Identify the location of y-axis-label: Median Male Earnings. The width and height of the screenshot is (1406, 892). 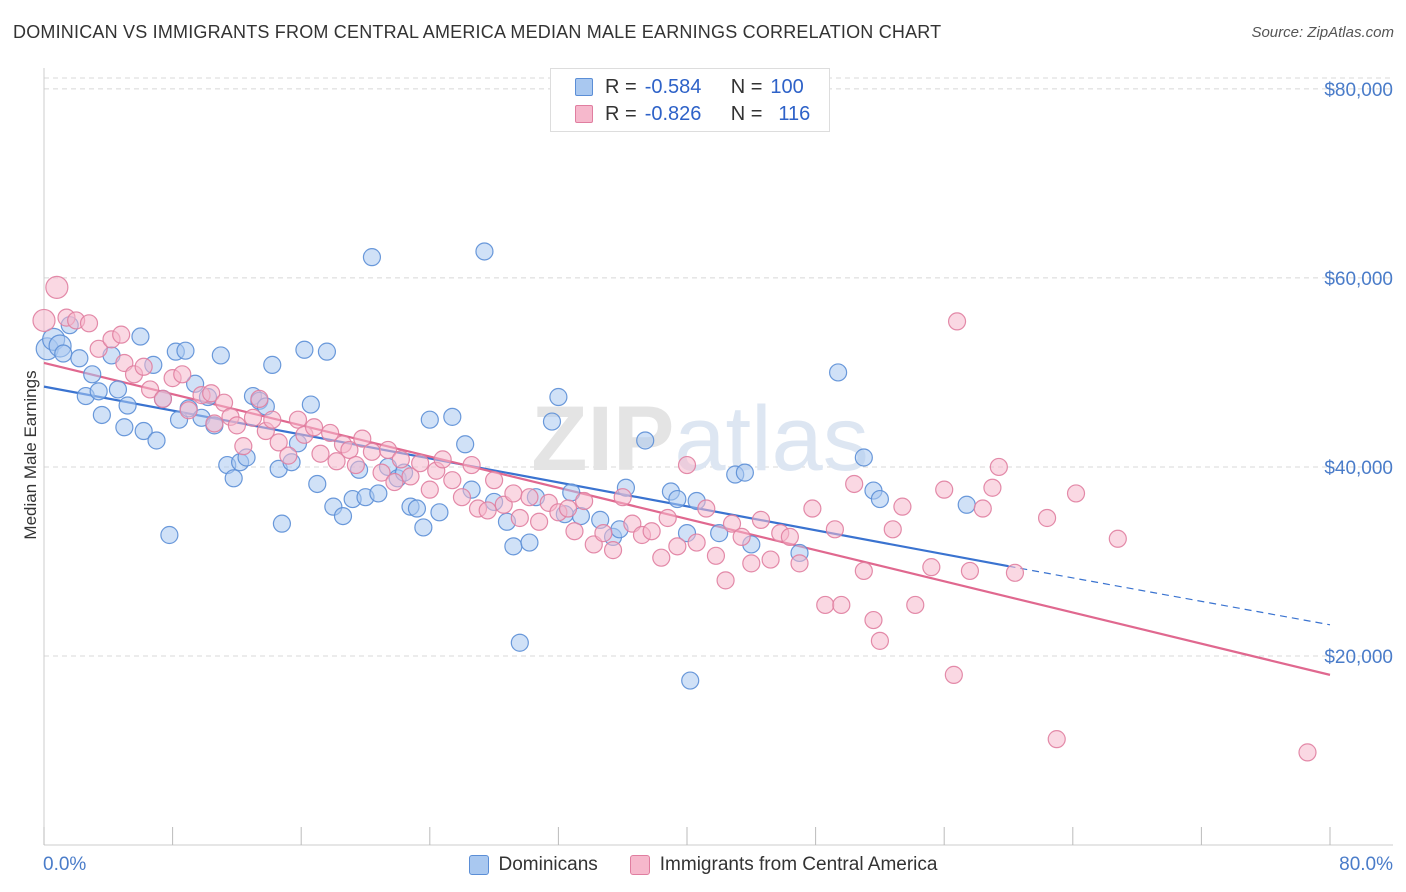
(30, 454).